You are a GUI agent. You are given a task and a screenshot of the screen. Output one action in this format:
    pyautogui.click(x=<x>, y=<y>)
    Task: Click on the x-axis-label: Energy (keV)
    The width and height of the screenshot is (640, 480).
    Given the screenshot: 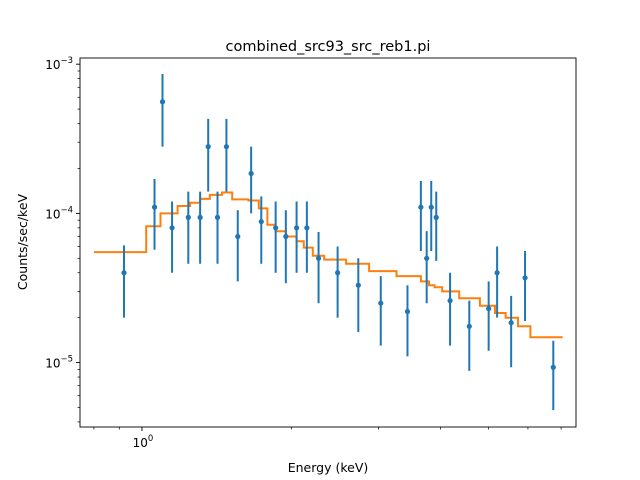 What is the action you would take?
    pyautogui.click(x=328, y=467)
    